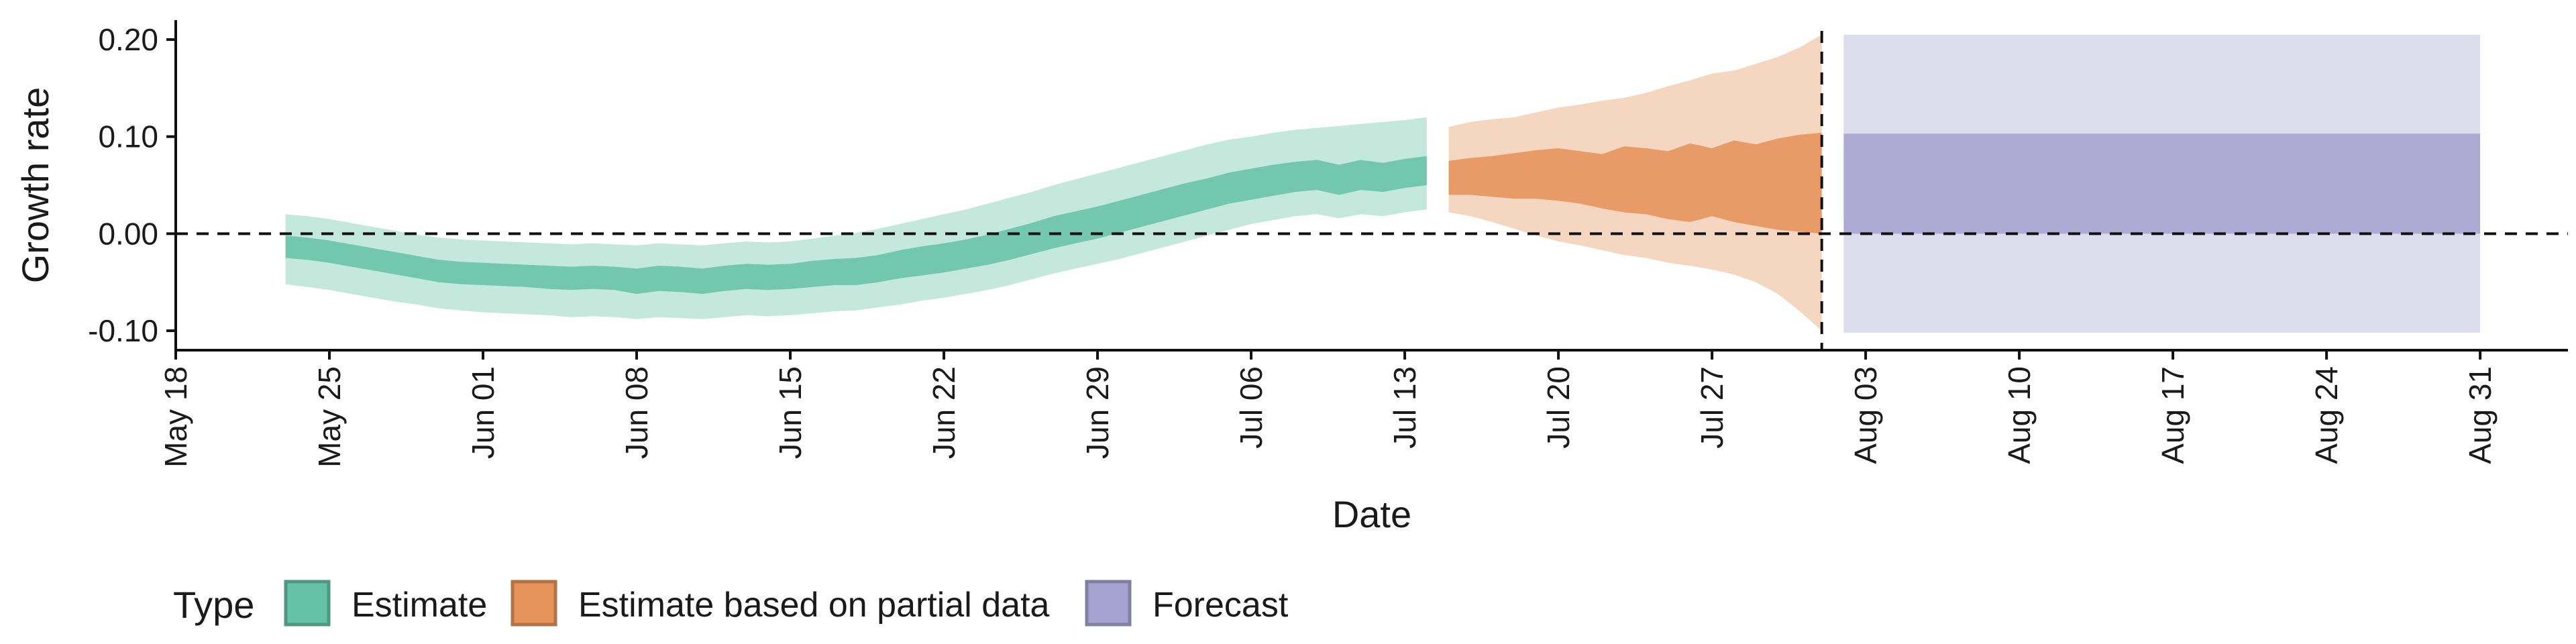 The height and width of the screenshot is (644, 2576). I want to click on legend-swatch-forecast, so click(1108, 603).